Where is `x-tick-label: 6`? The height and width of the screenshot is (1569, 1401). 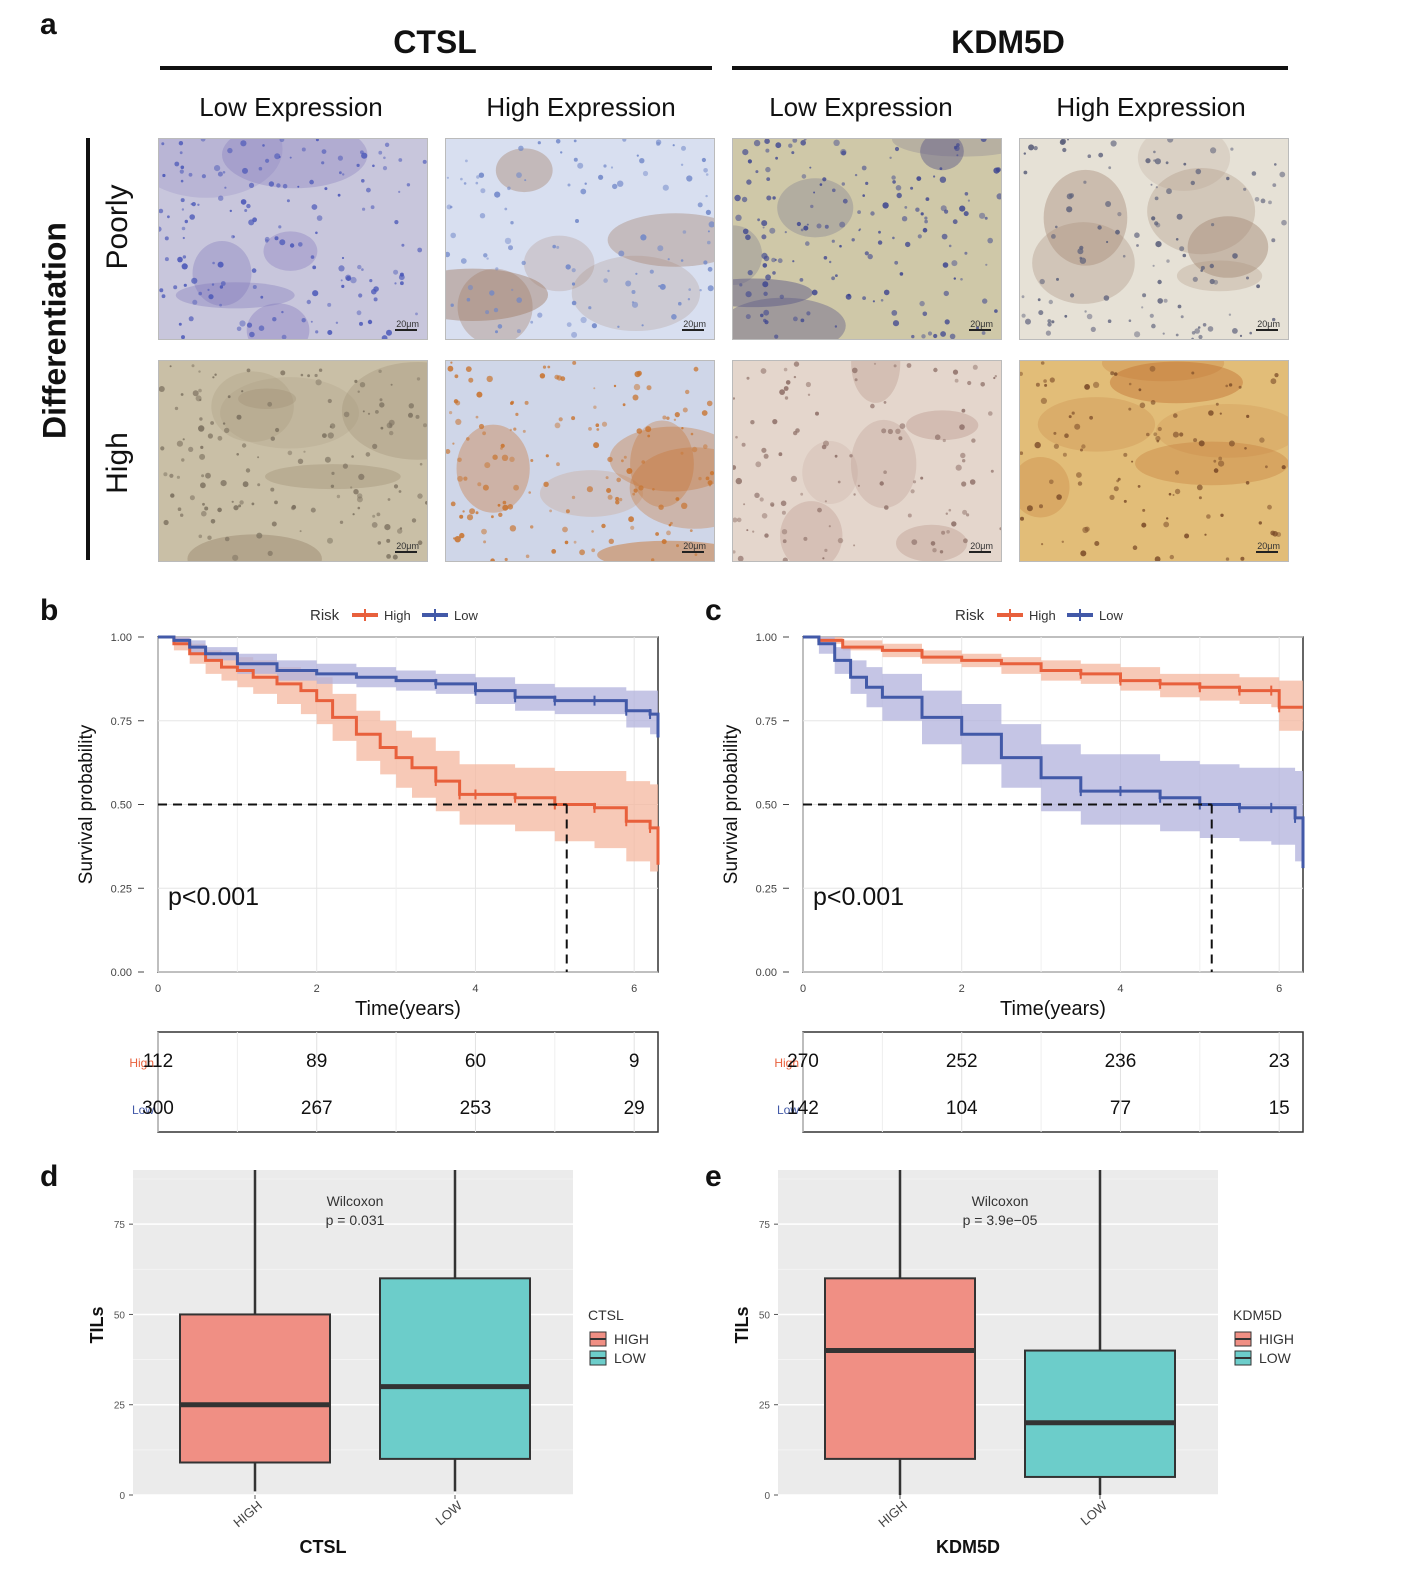
x-tick-label: 6 is located at coordinates (634, 989).